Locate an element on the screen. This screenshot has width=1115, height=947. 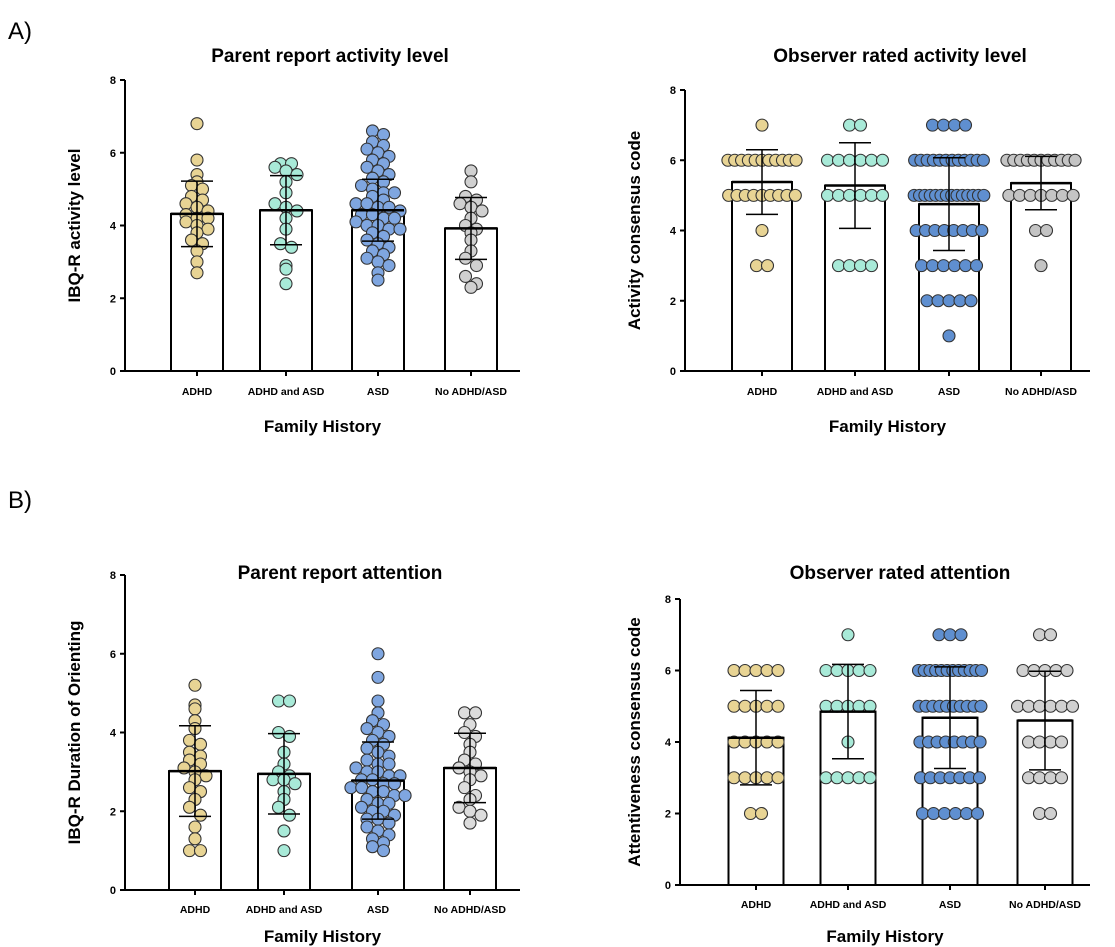
chart-title: Parent report attention is located at coordinates (340, 573).